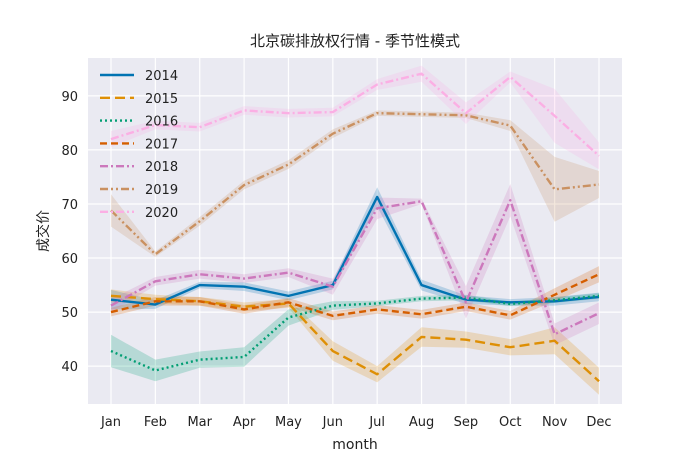  What do you see at coordinates (43, 231) in the screenshot?
I see `y-axis-label: 成交价` at bounding box center [43, 231].